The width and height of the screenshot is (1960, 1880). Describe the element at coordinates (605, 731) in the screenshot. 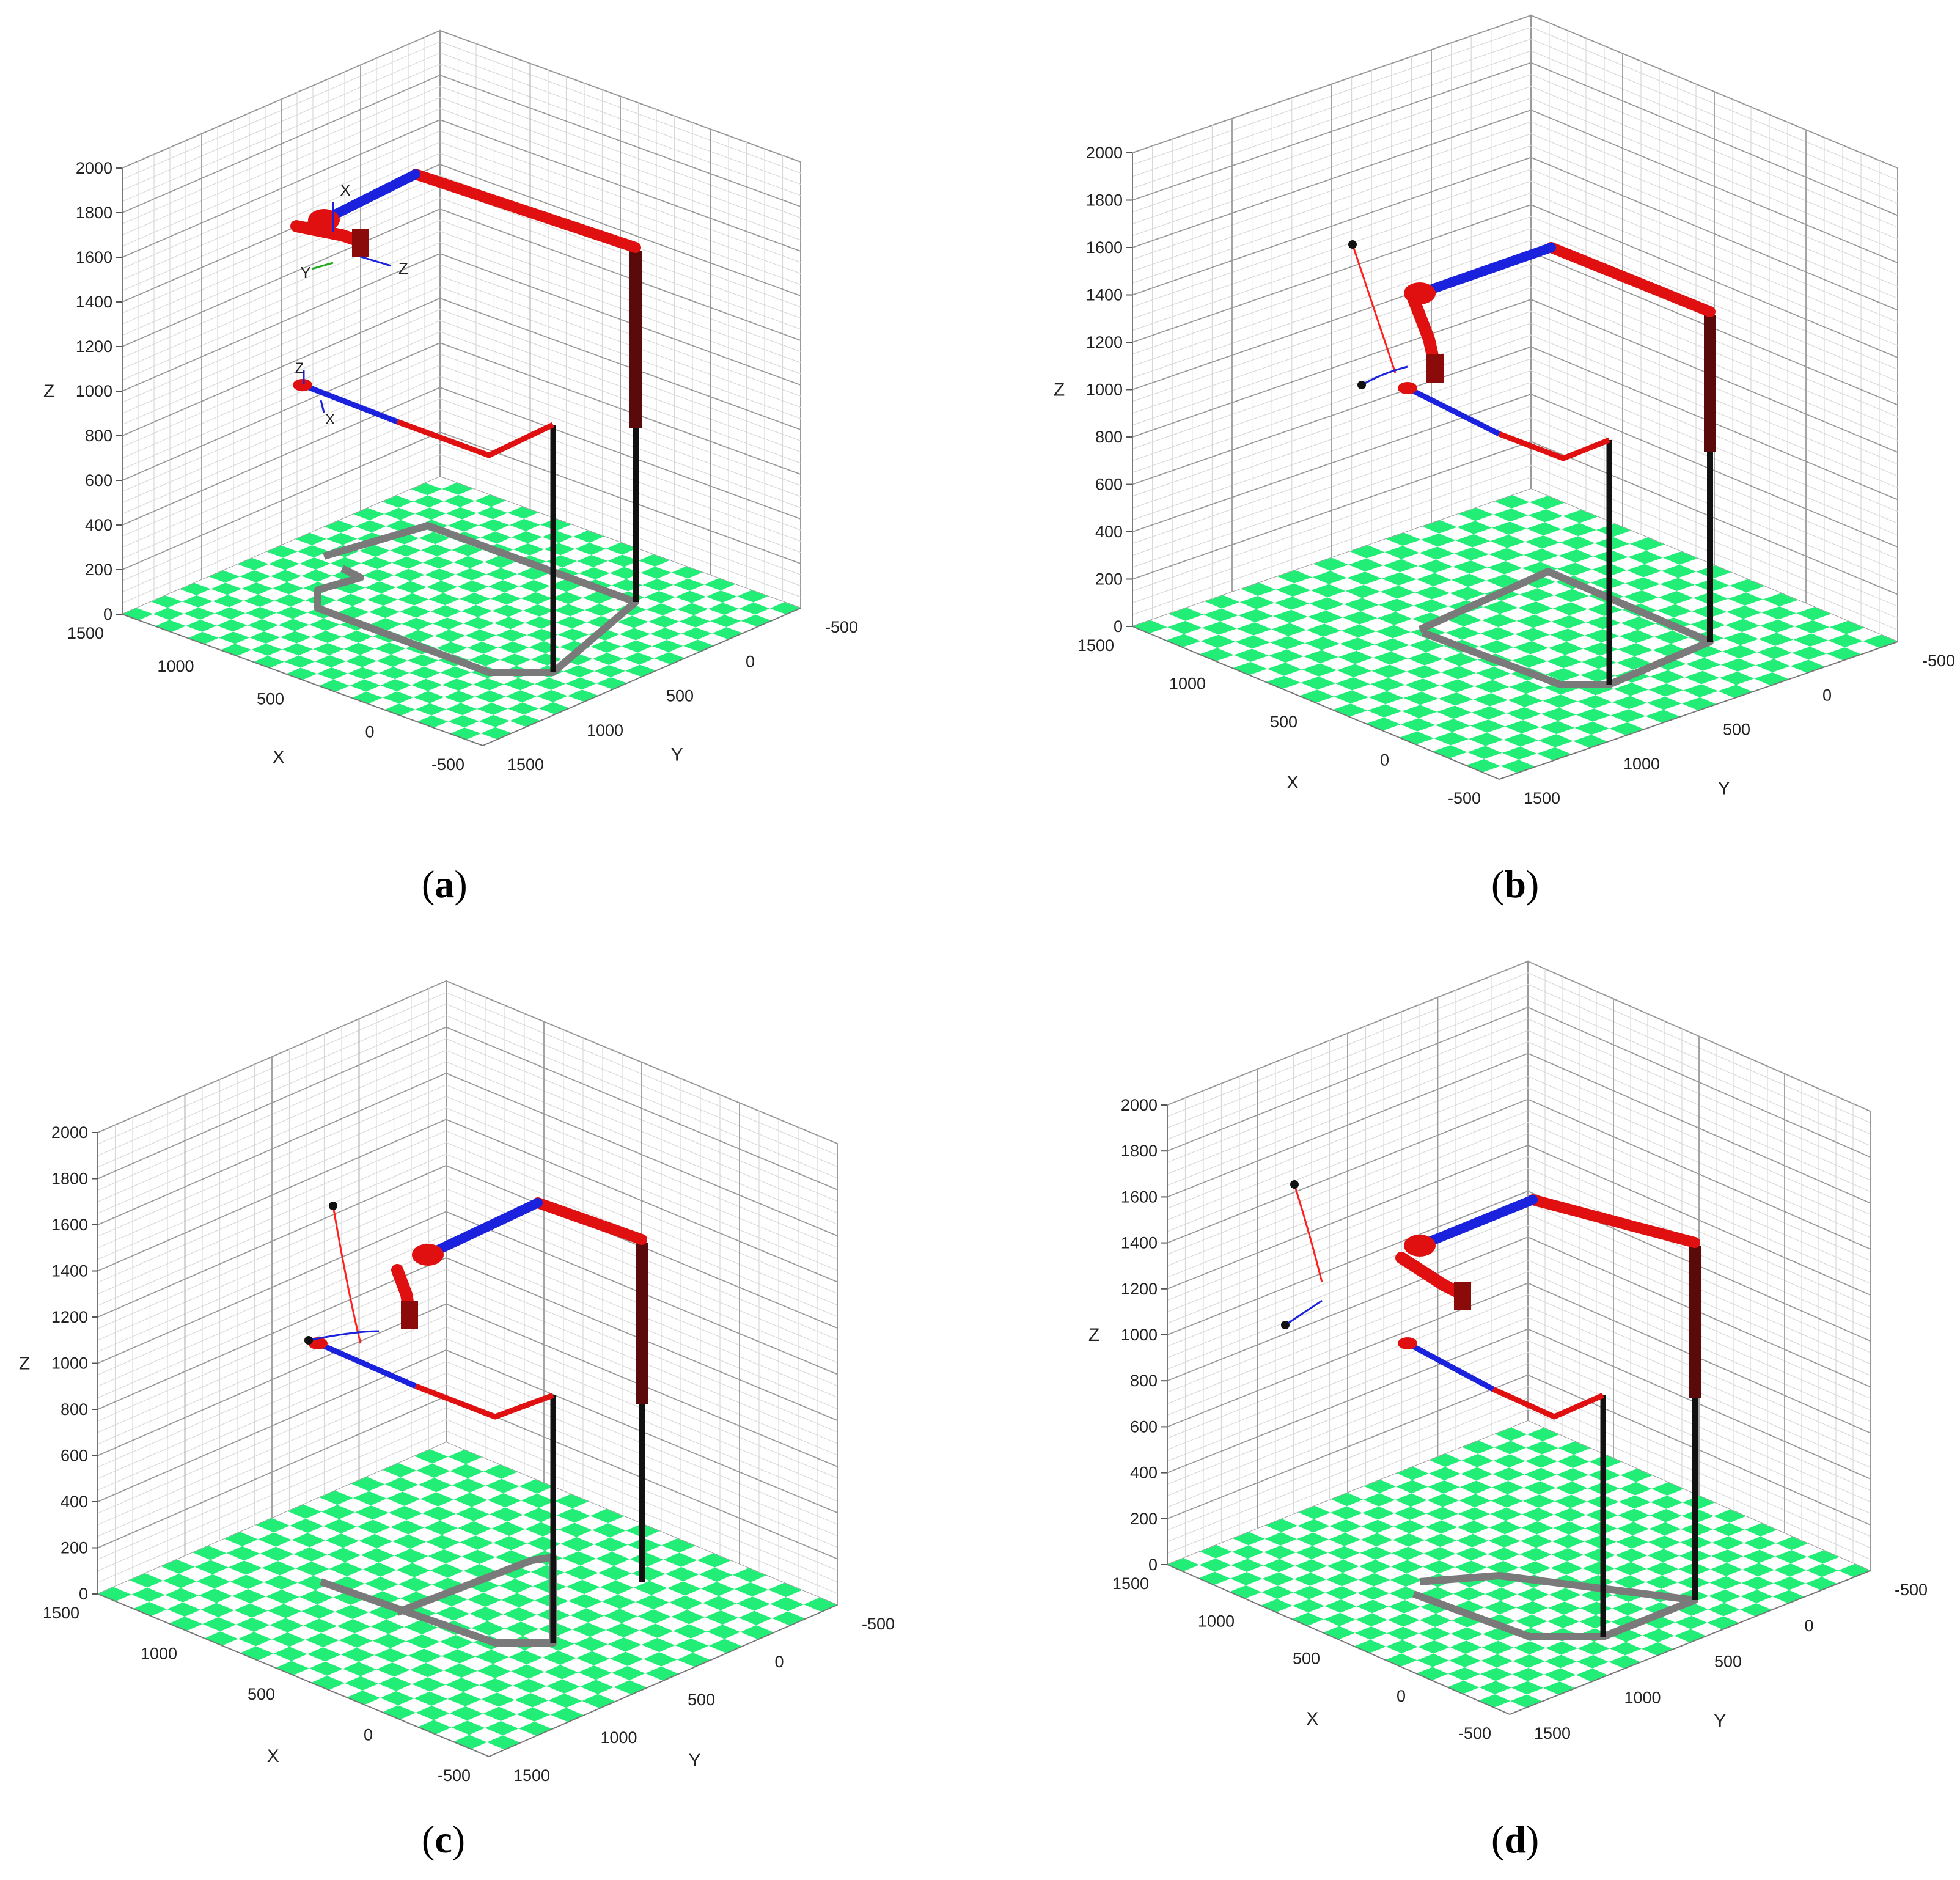

I see `y-tick-label: 1000` at that location.